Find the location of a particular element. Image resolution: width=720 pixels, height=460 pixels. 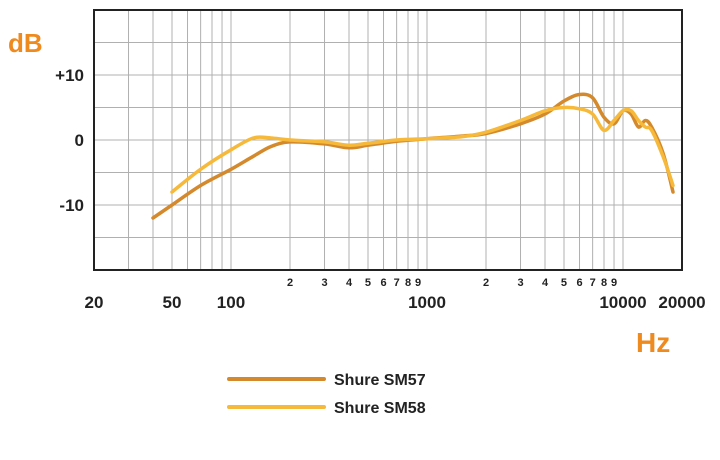

y-tick-label: -10 is located at coordinates (71, 205).